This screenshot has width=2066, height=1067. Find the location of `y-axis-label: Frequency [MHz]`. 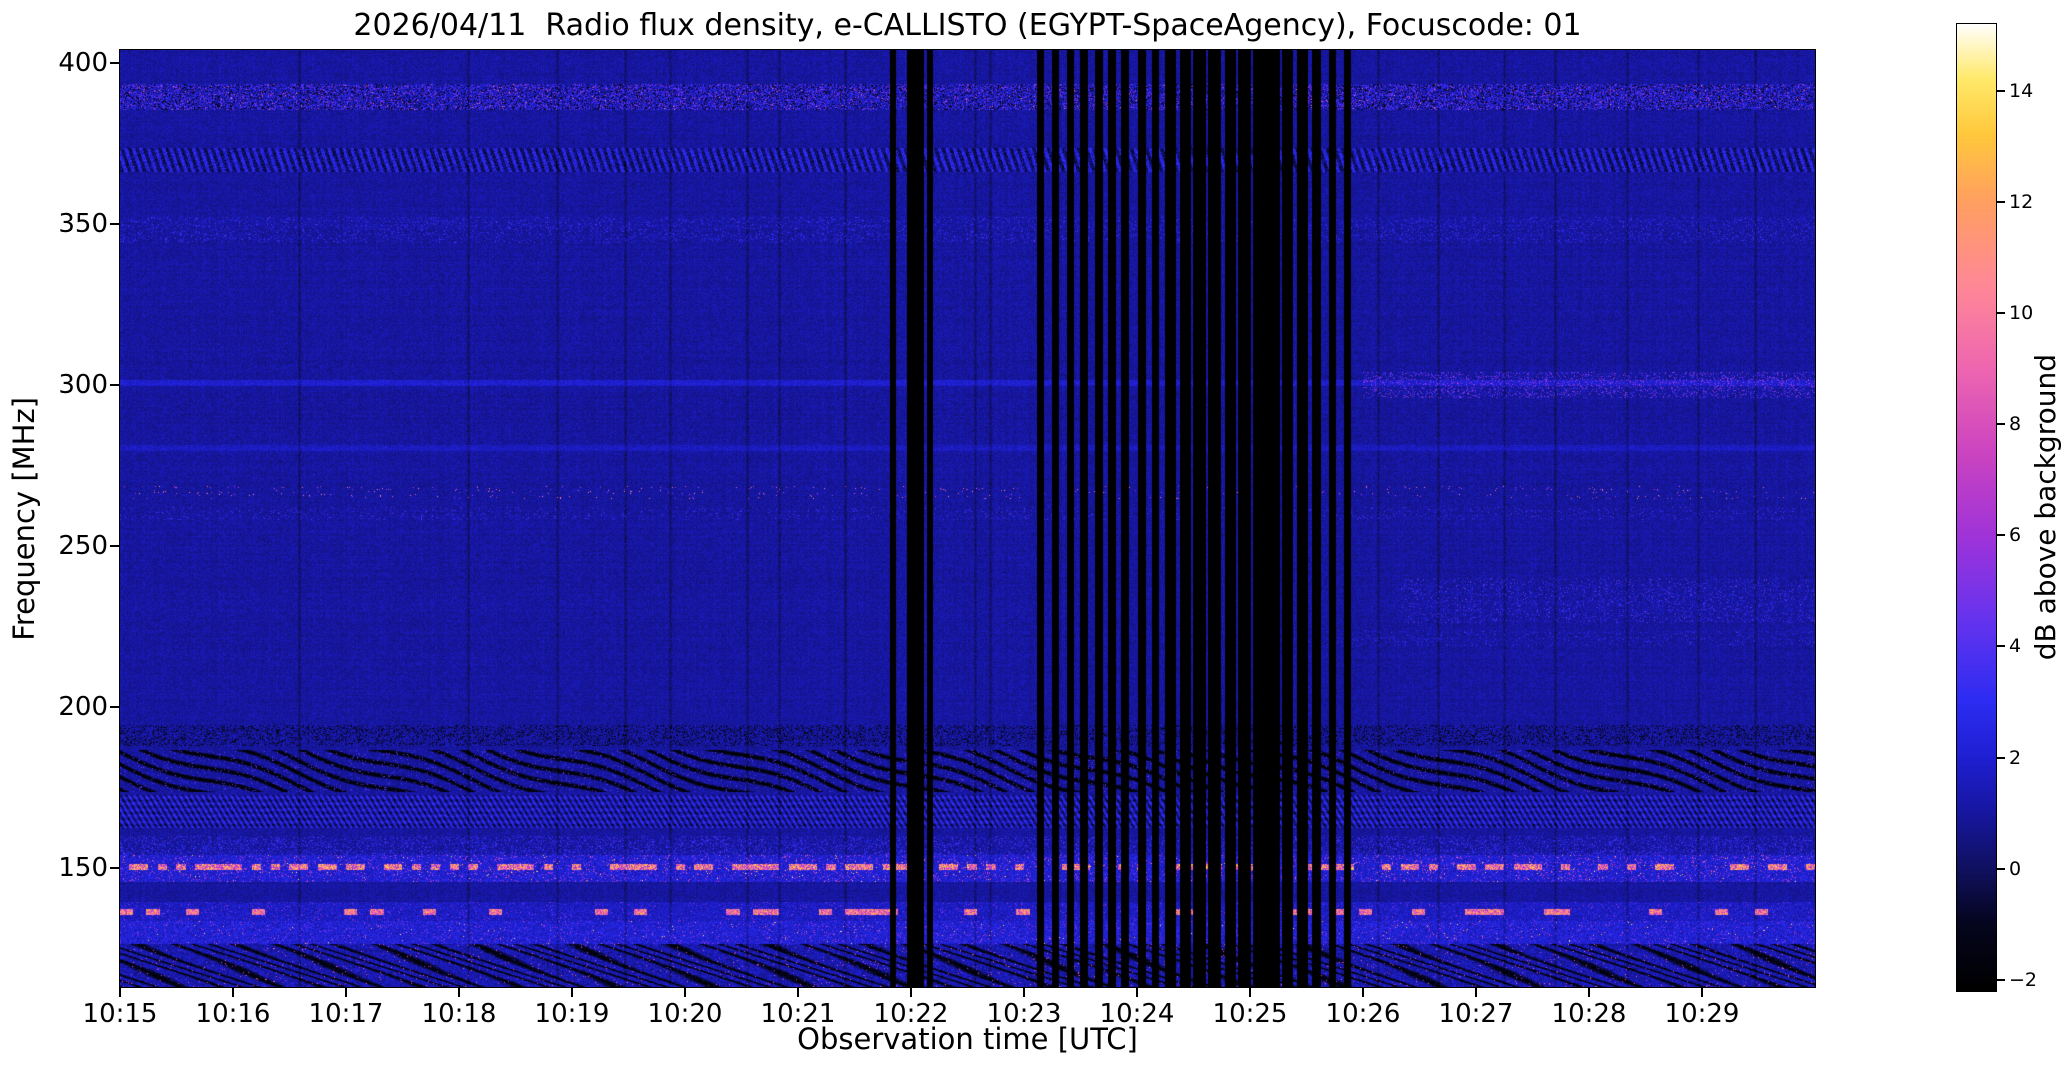

y-axis-label: Frequency [MHz] is located at coordinates (24, 518).